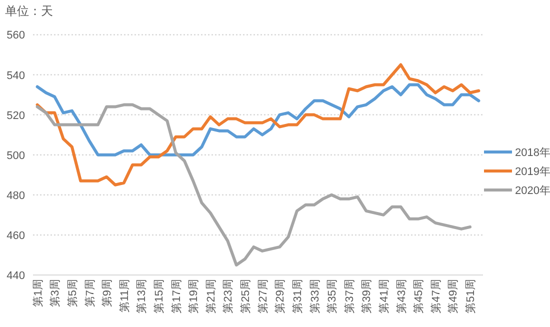 This screenshot has height=327, width=550. Describe the element at coordinates (159, 296) in the screenshot. I see `x-tick-label: 第15周` at that location.